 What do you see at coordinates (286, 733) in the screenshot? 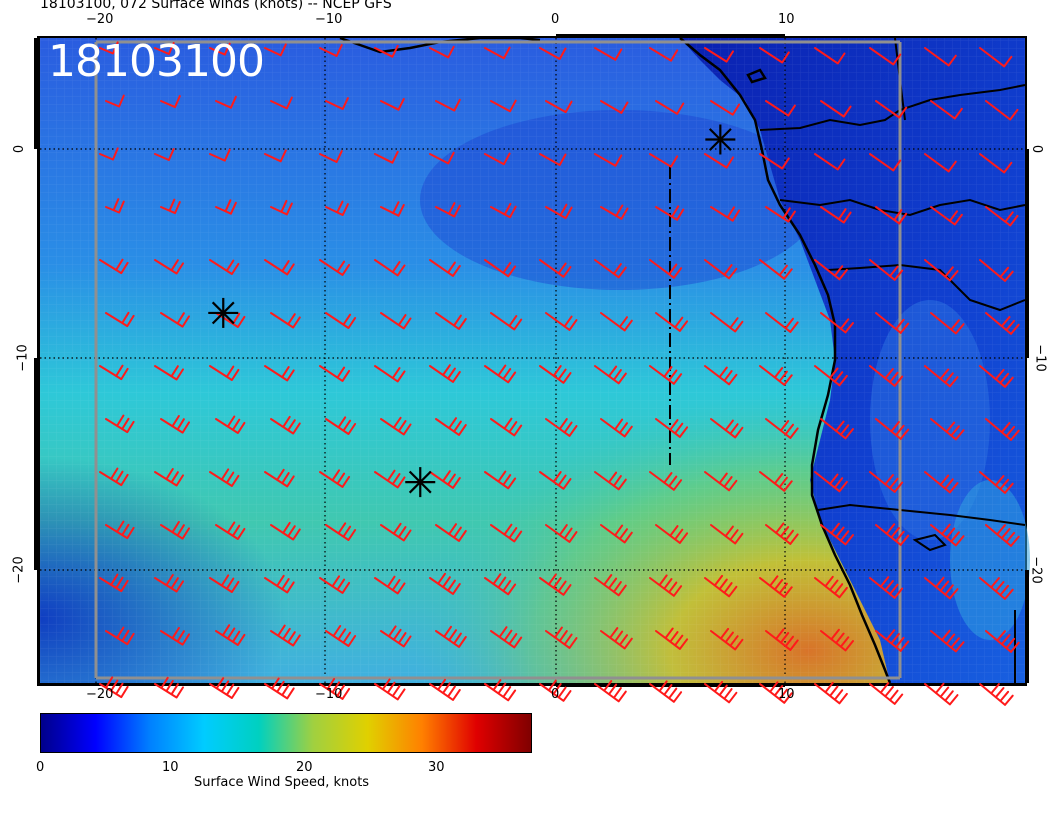
I see `colorbar` at bounding box center [286, 733].